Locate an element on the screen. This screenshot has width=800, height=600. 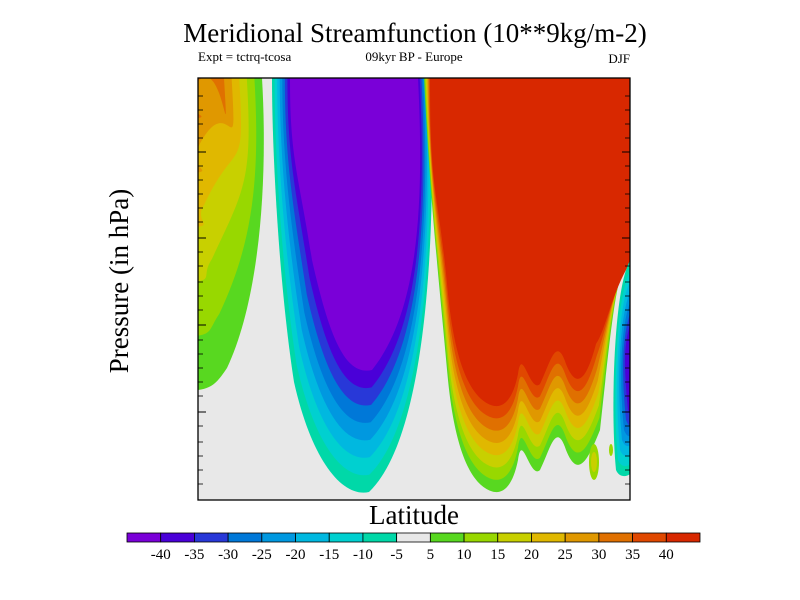
colorbar-tick-label: 25 is located at coordinates (565, 555).